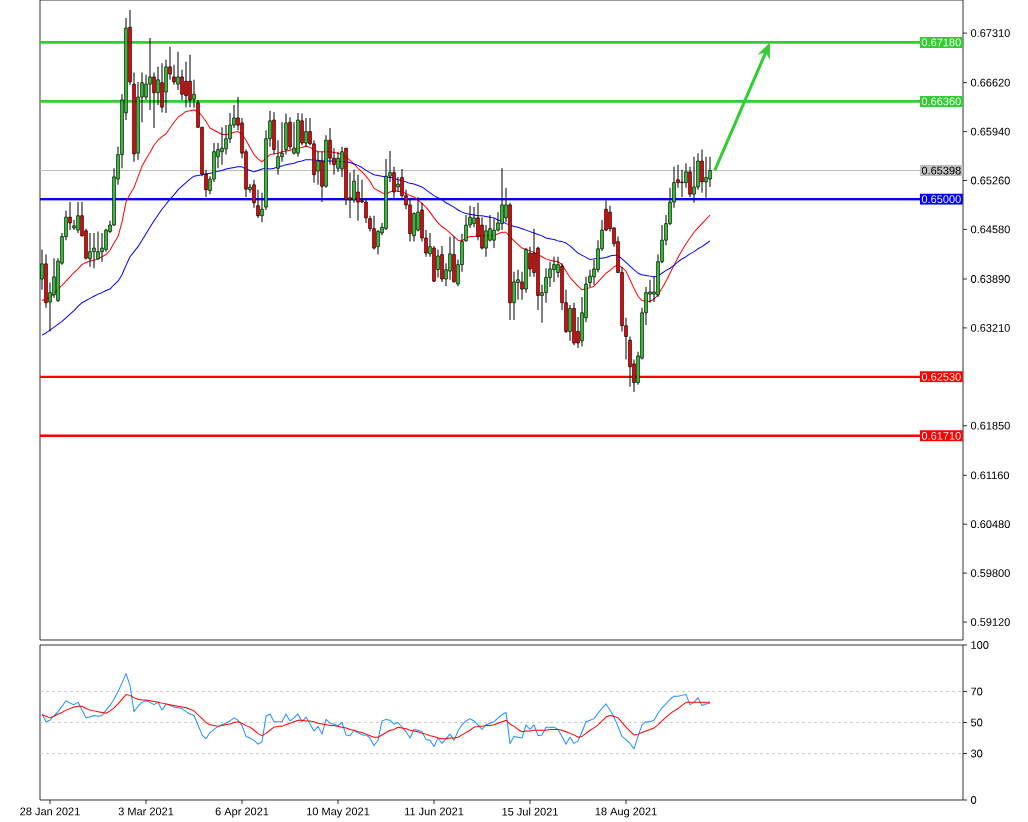 The image size is (1028, 822). Describe the element at coordinates (977, 691) in the screenshot. I see `y-tick-label: 70` at that location.